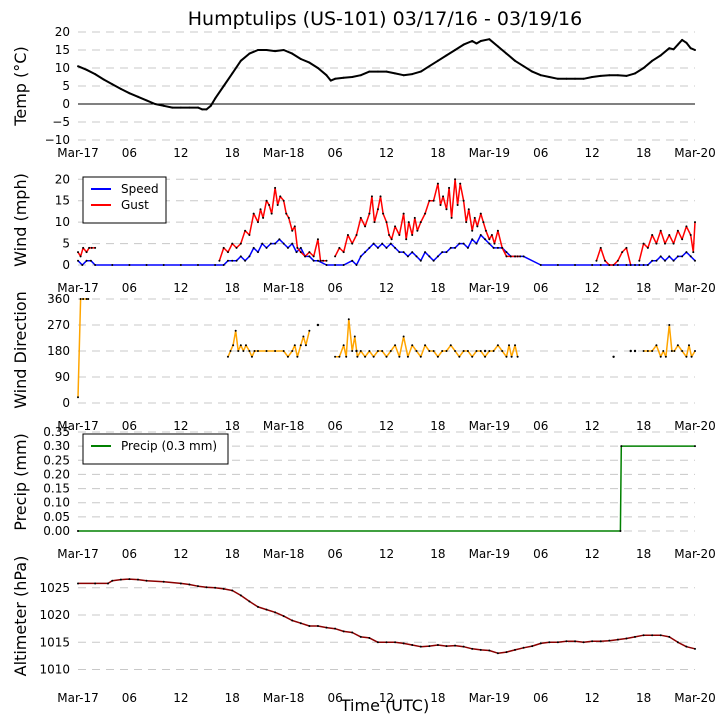 The height and width of the screenshot is (725, 727). Describe the element at coordinates (129, 698) in the screenshot. I see `x-tick-label: 06` at that location.